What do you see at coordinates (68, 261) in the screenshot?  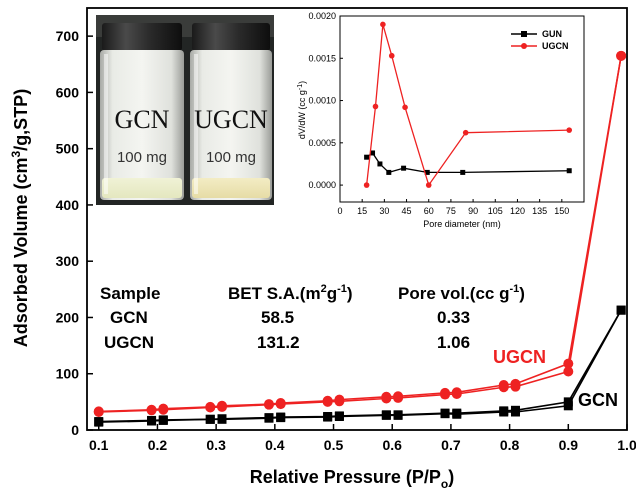 I see `y-tick-label: 300` at bounding box center [68, 261].